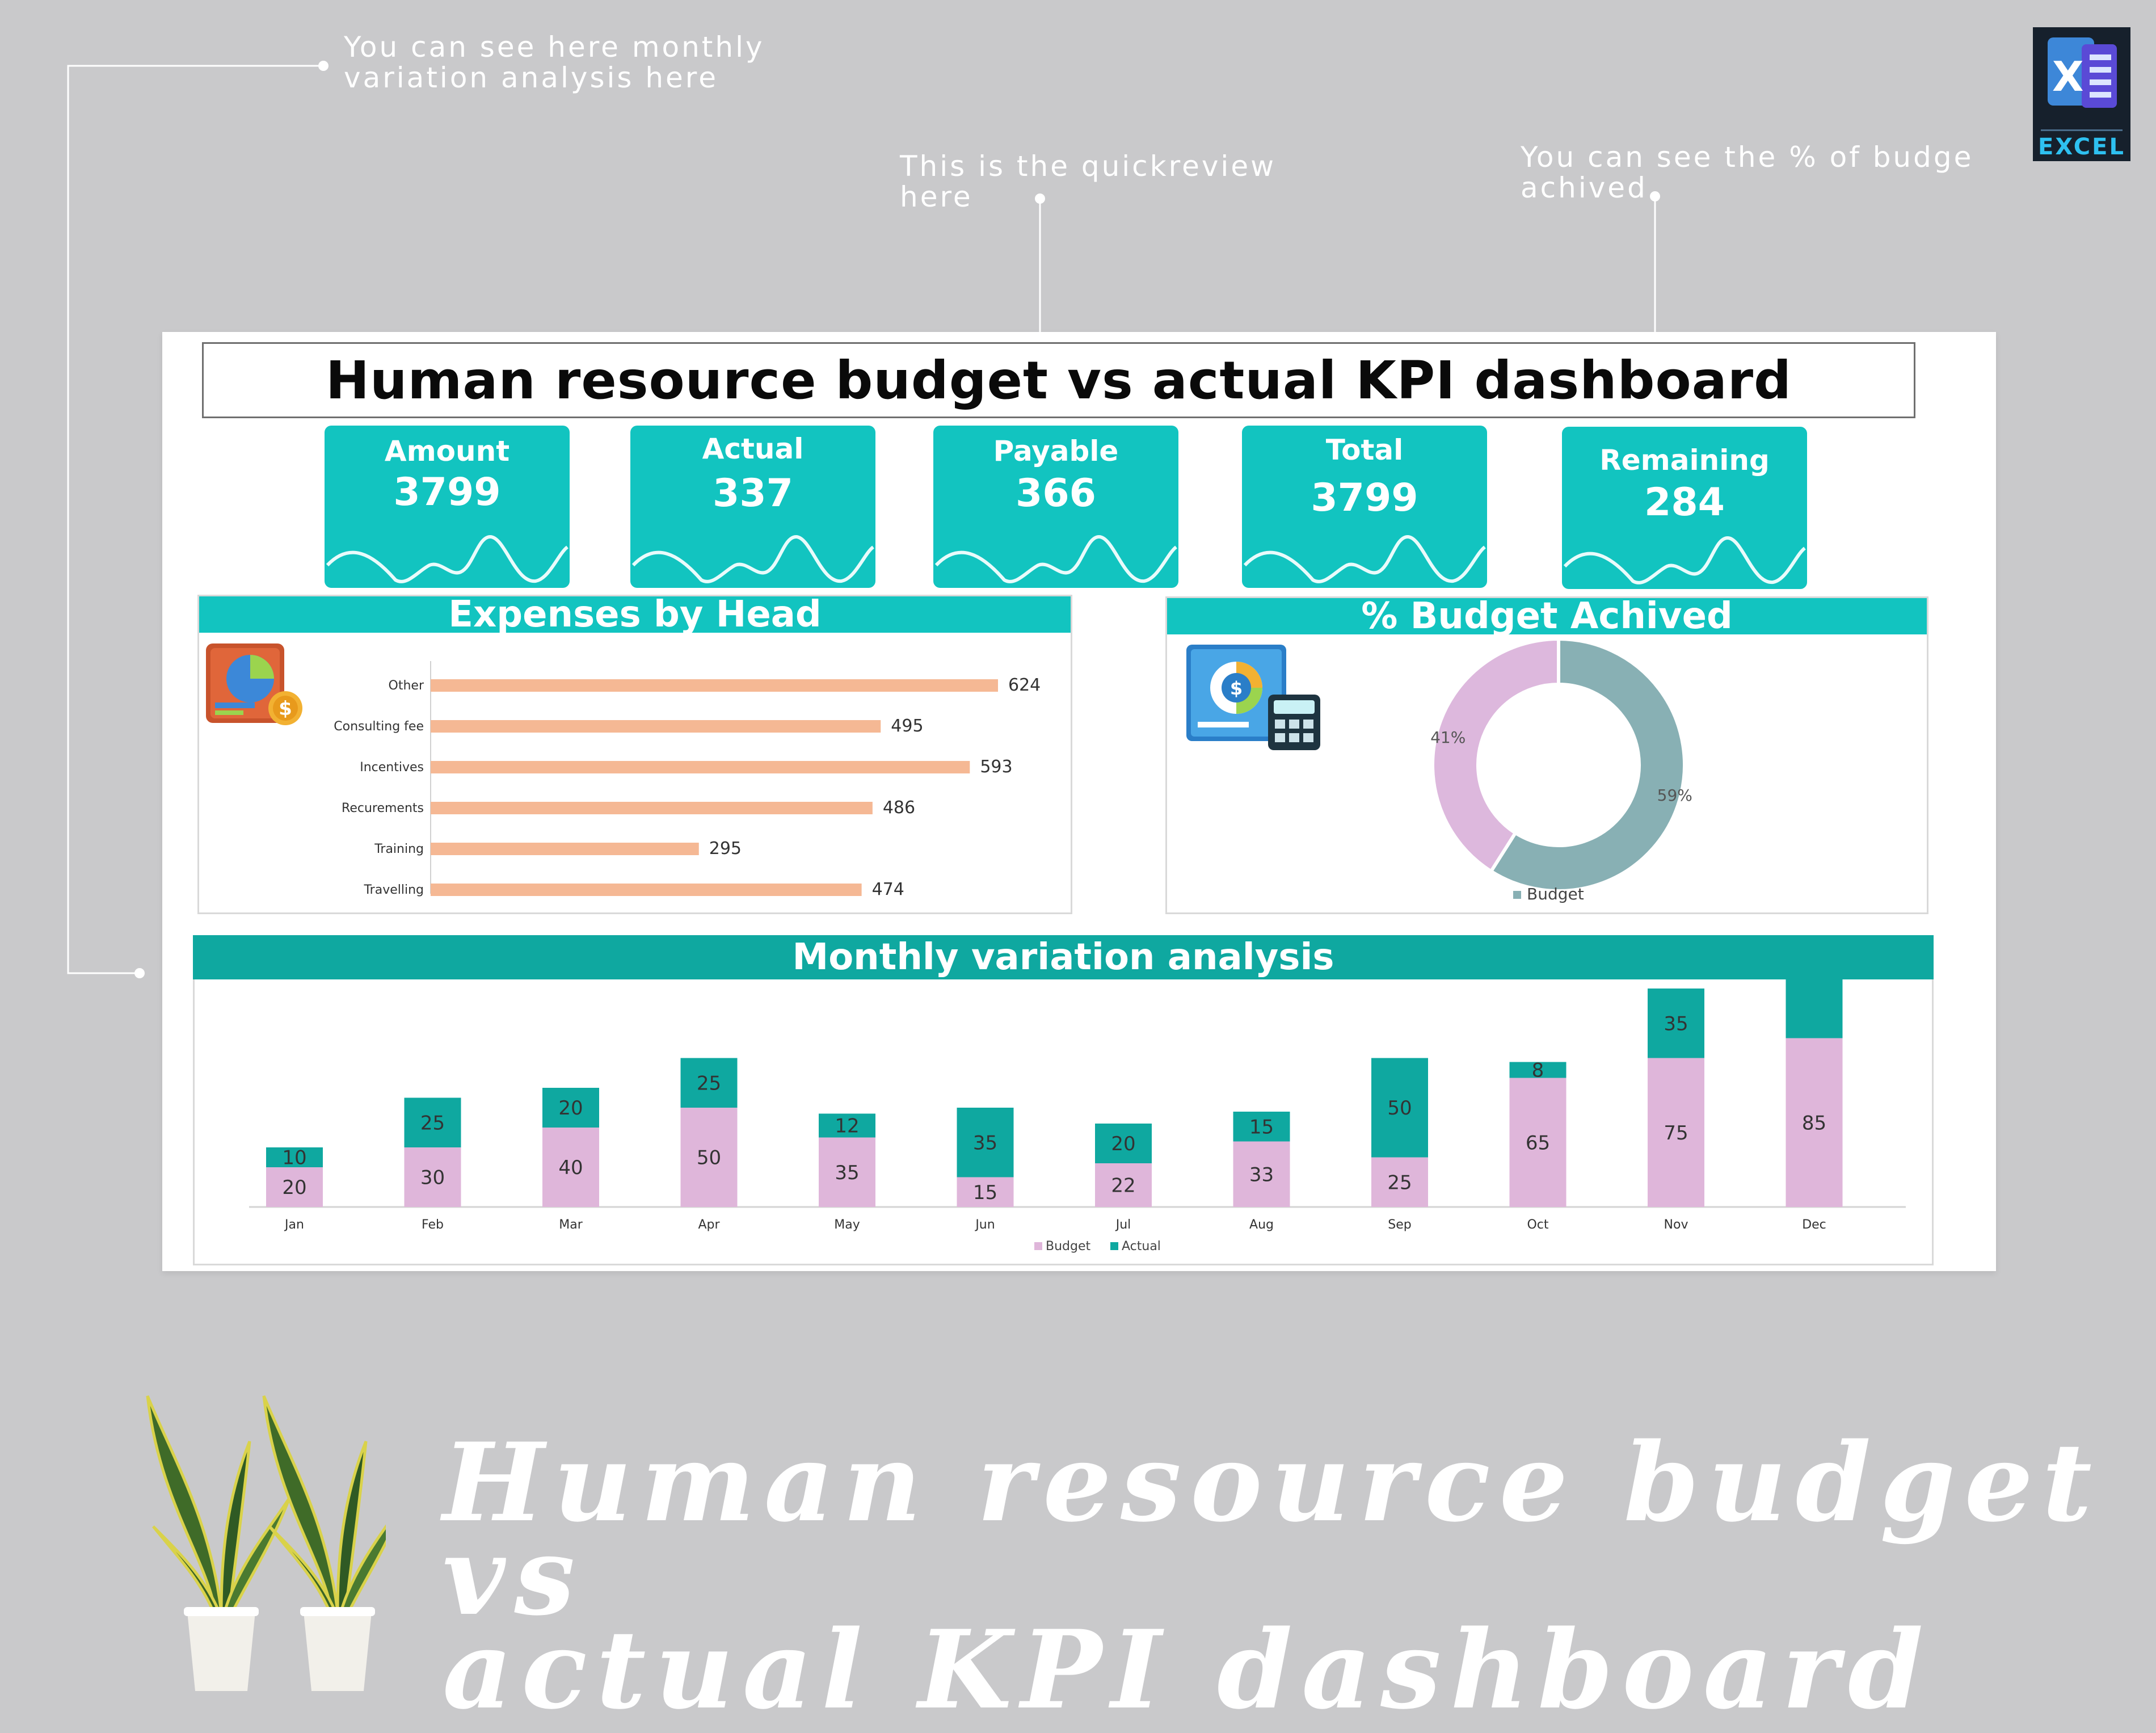 Image resolution: width=2156 pixels, height=1733 pixels. What do you see at coordinates (379, 727) in the screenshot?
I see `expense-category-label: Consulting fee` at bounding box center [379, 727].